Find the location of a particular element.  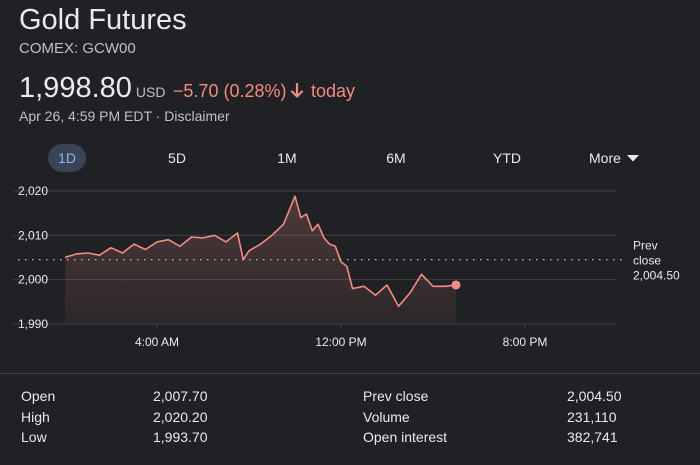

price-line is located at coordinates (260, 251).